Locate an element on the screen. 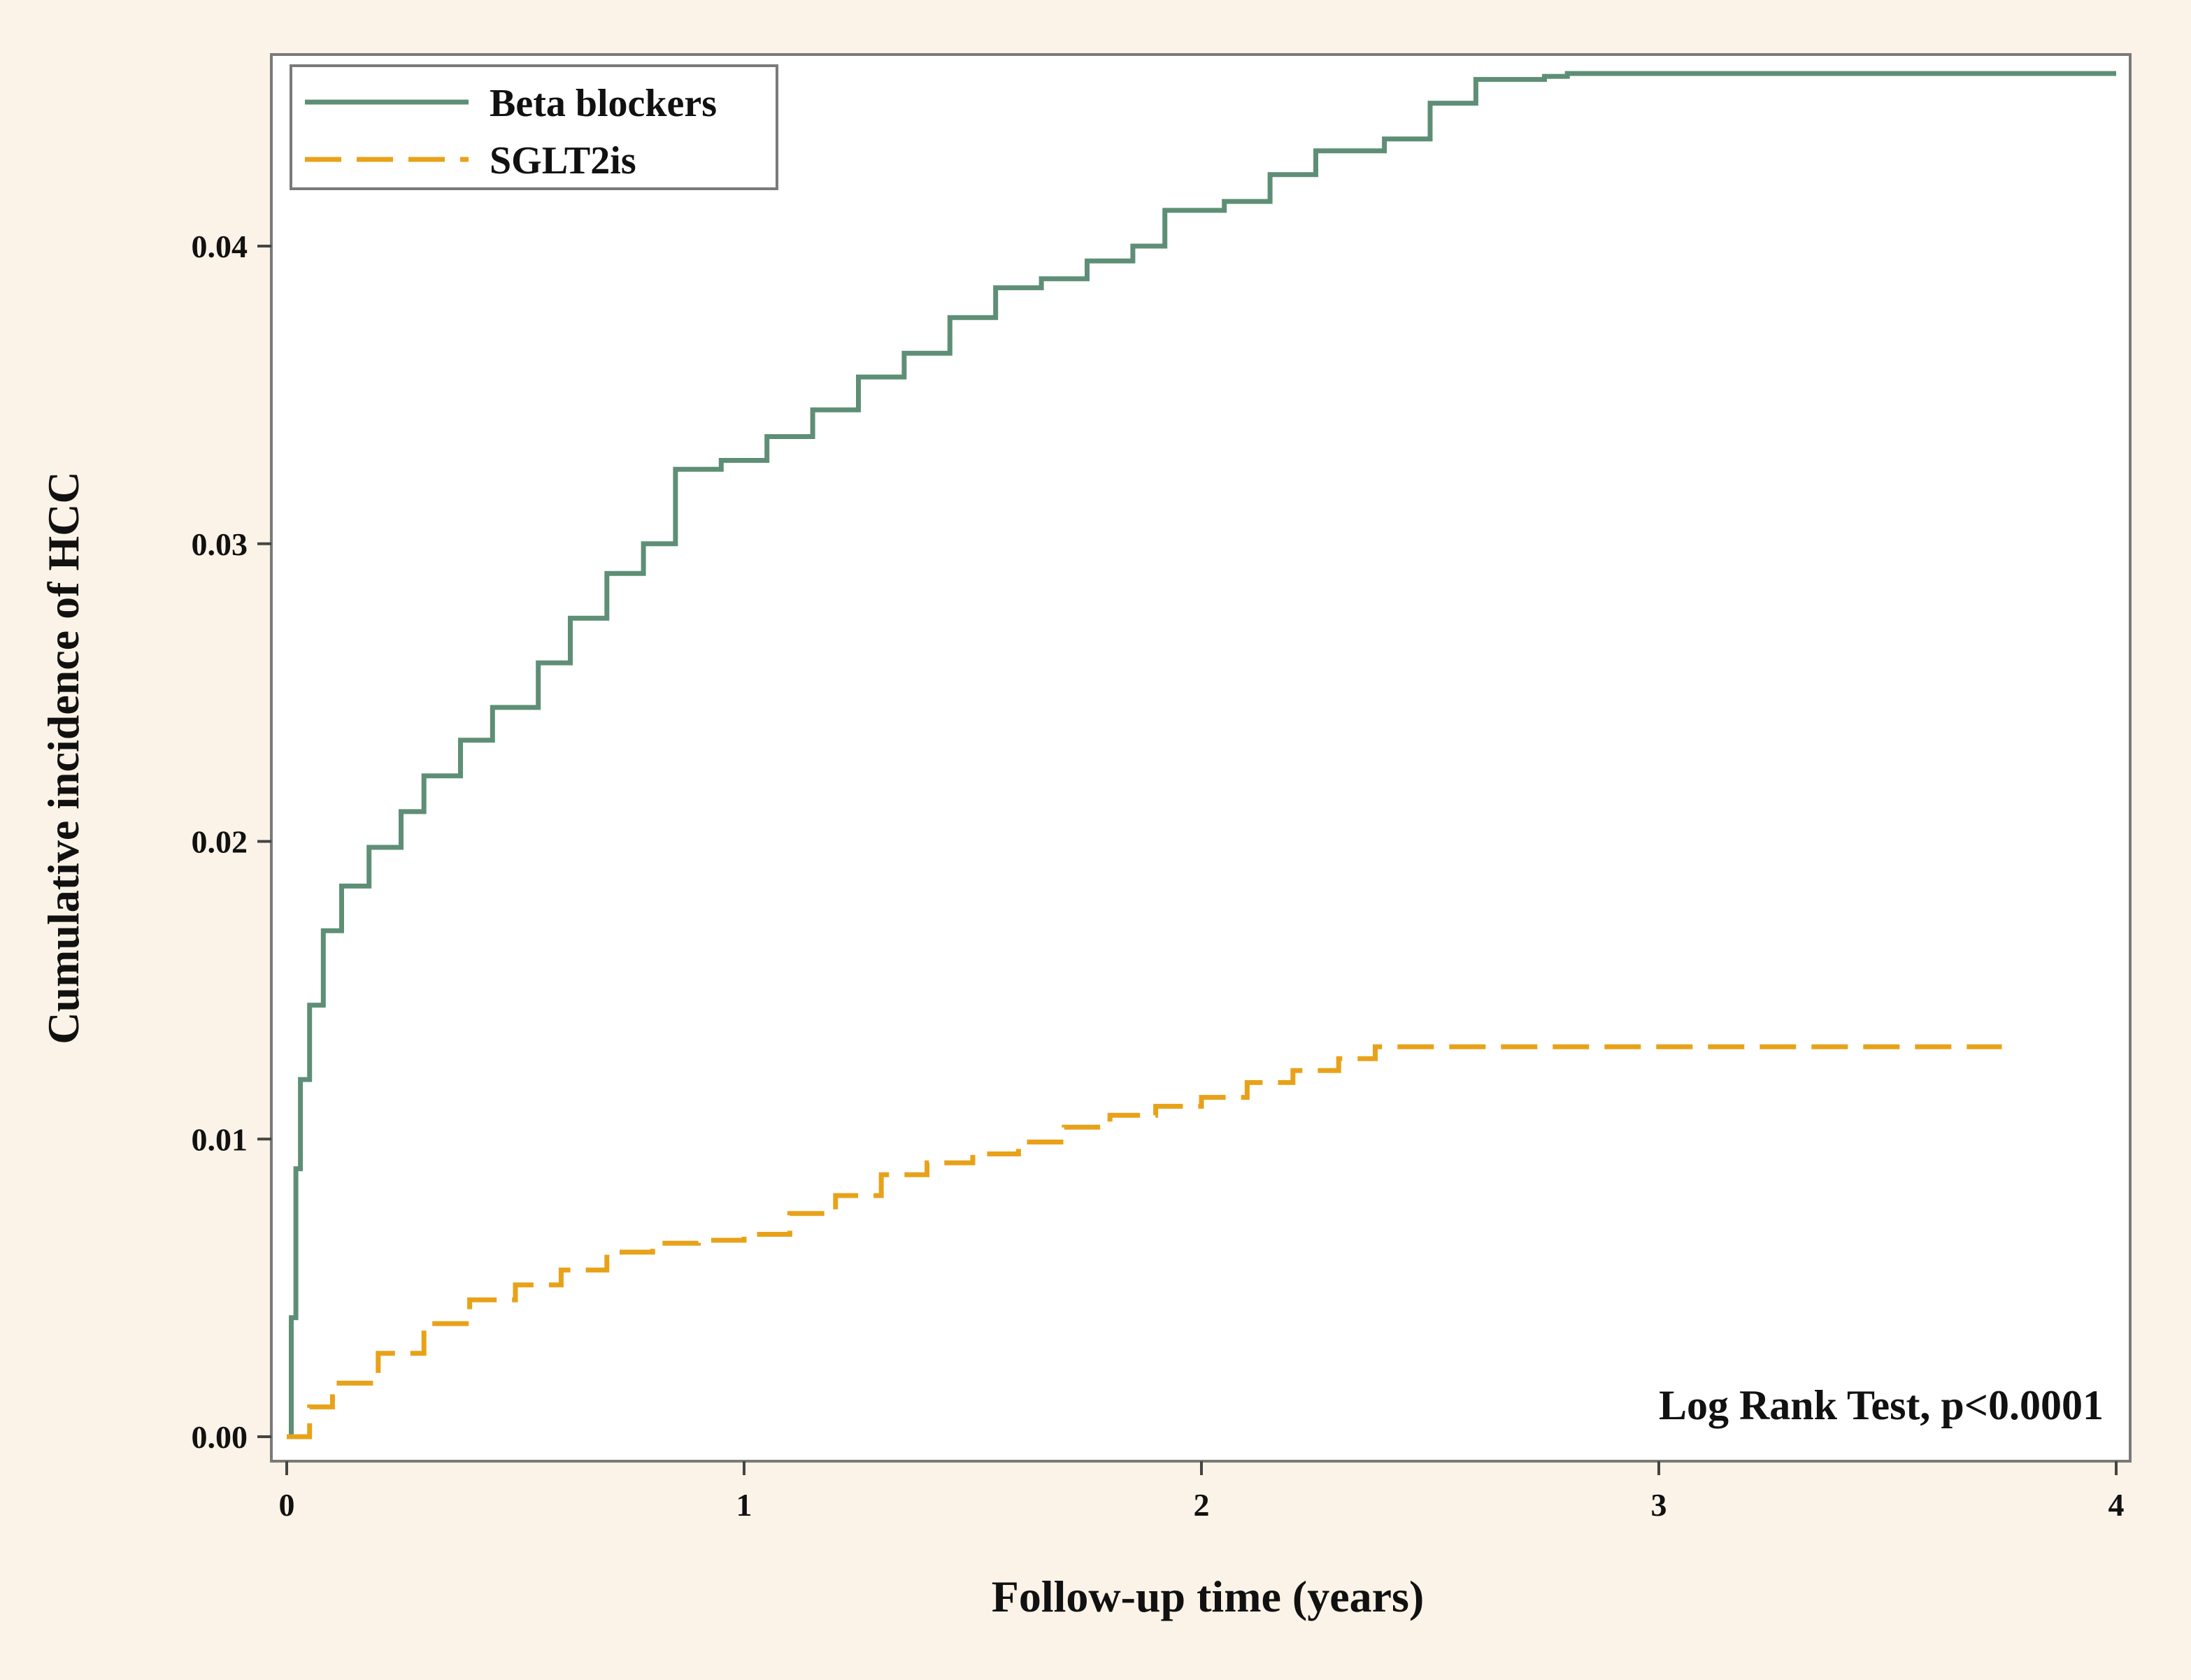 This screenshot has width=2191, height=1680. legend: Beta blockers SGLT2is is located at coordinates (534, 127).